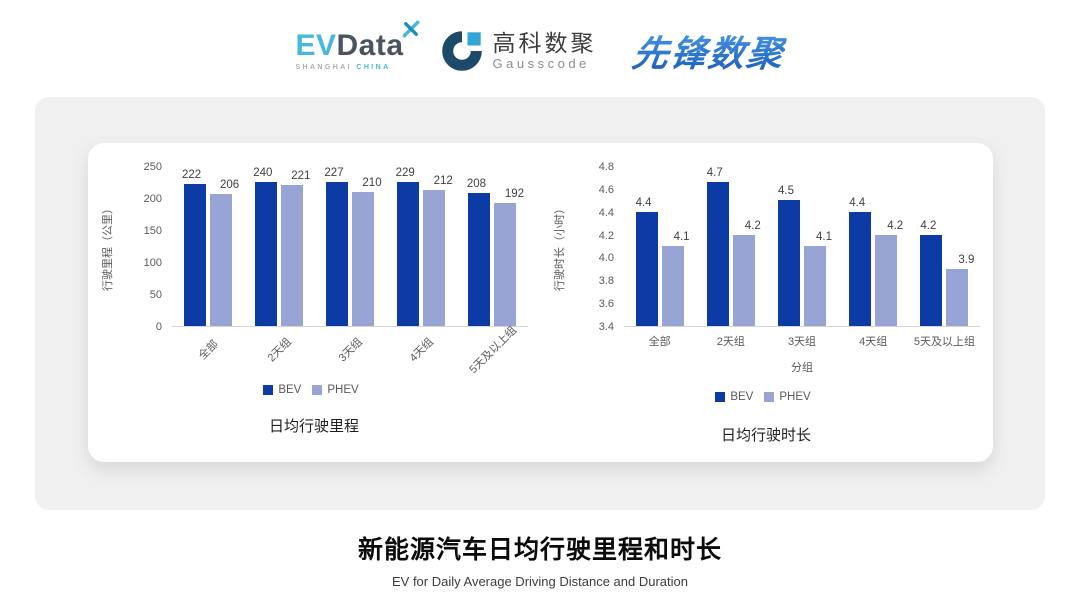 The width and height of the screenshot is (1080, 608). I want to click on bar-with-label: 4.5, so click(789, 246).